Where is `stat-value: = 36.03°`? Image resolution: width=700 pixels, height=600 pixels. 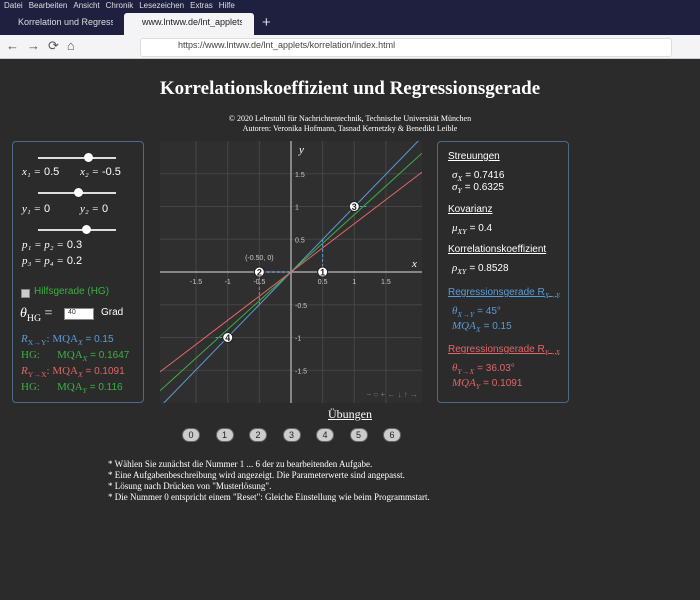
stat-value: = 36.03° is located at coordinates (496, 368).